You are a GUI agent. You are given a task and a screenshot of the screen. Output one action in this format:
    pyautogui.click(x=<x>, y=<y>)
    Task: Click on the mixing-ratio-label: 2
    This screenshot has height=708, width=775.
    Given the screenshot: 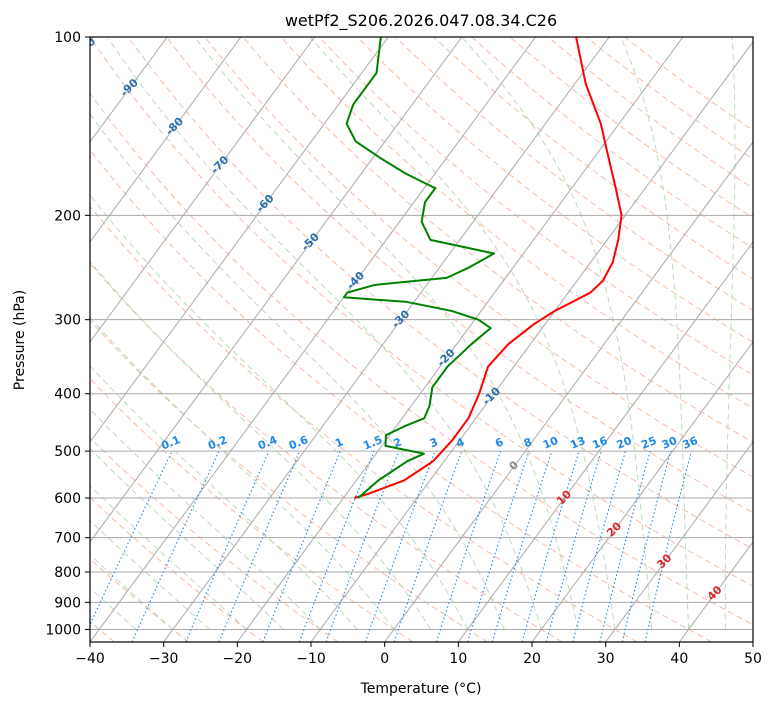 What is the action you would take?
    pyautogui.click(x=398, y=442)
    